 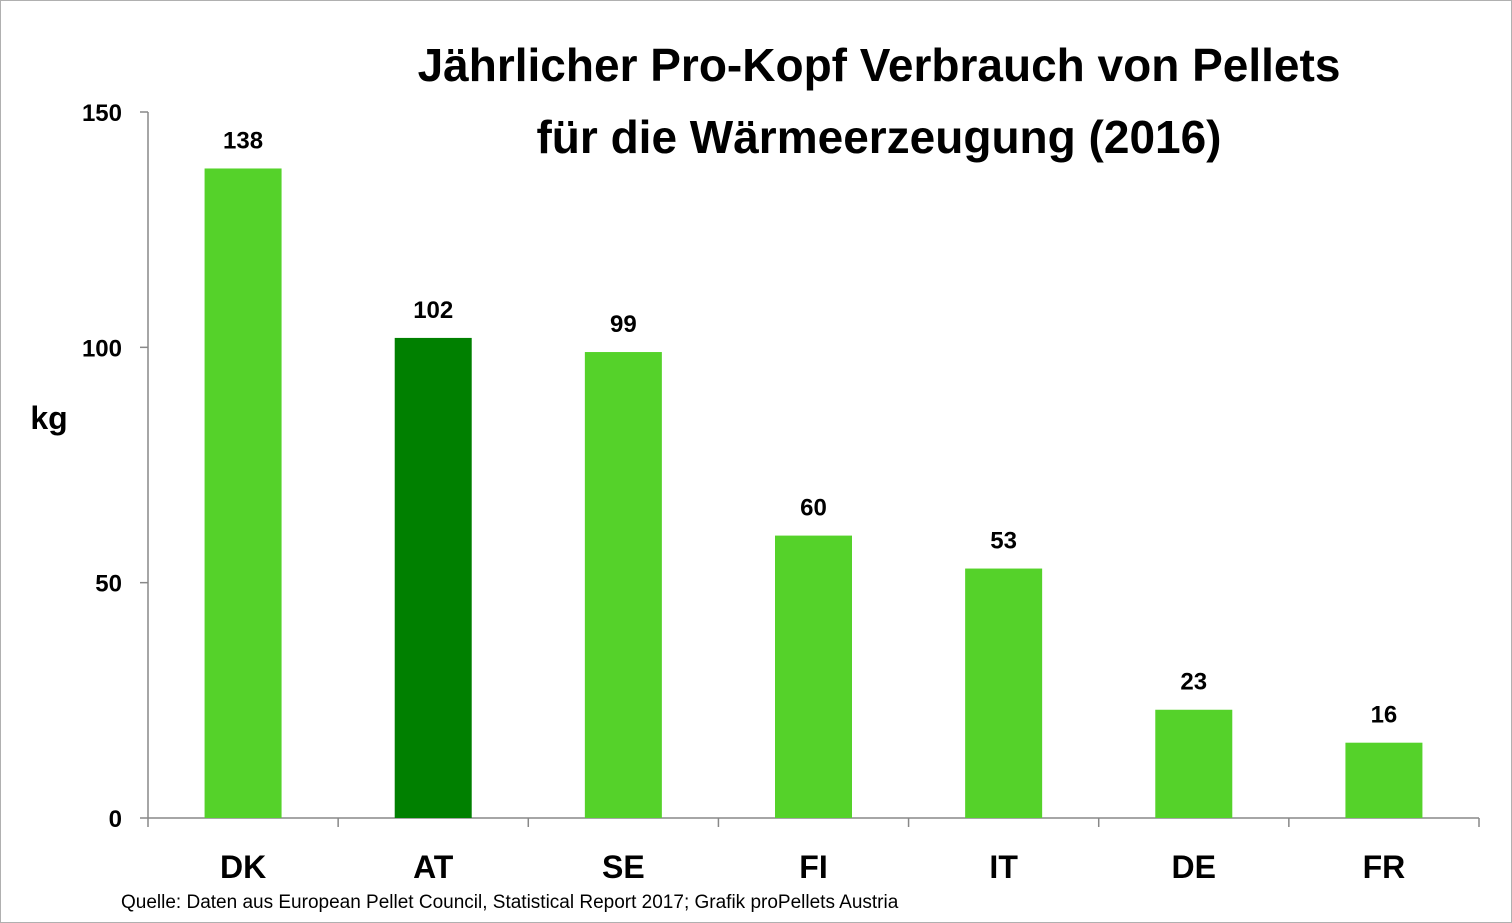 I want to click on x-tick-label-dk: DK, so click(x=243, y=867).